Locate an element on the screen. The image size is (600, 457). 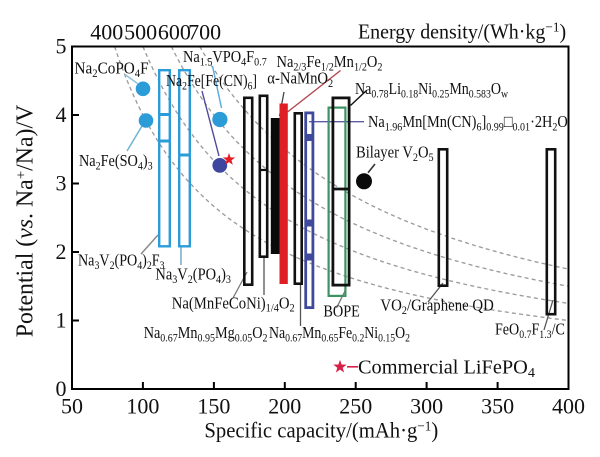
svg-text: 5 is located at coordinates (61, 45).